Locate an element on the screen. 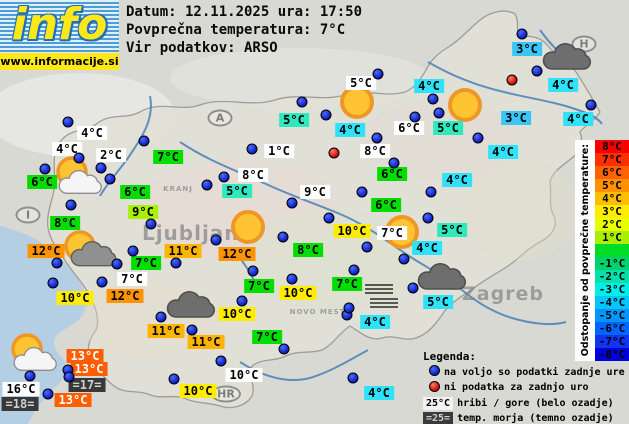 This screenshot has width=629, height=424. sea-temp-sample-box: =25= is located at coordinates (438, 418).